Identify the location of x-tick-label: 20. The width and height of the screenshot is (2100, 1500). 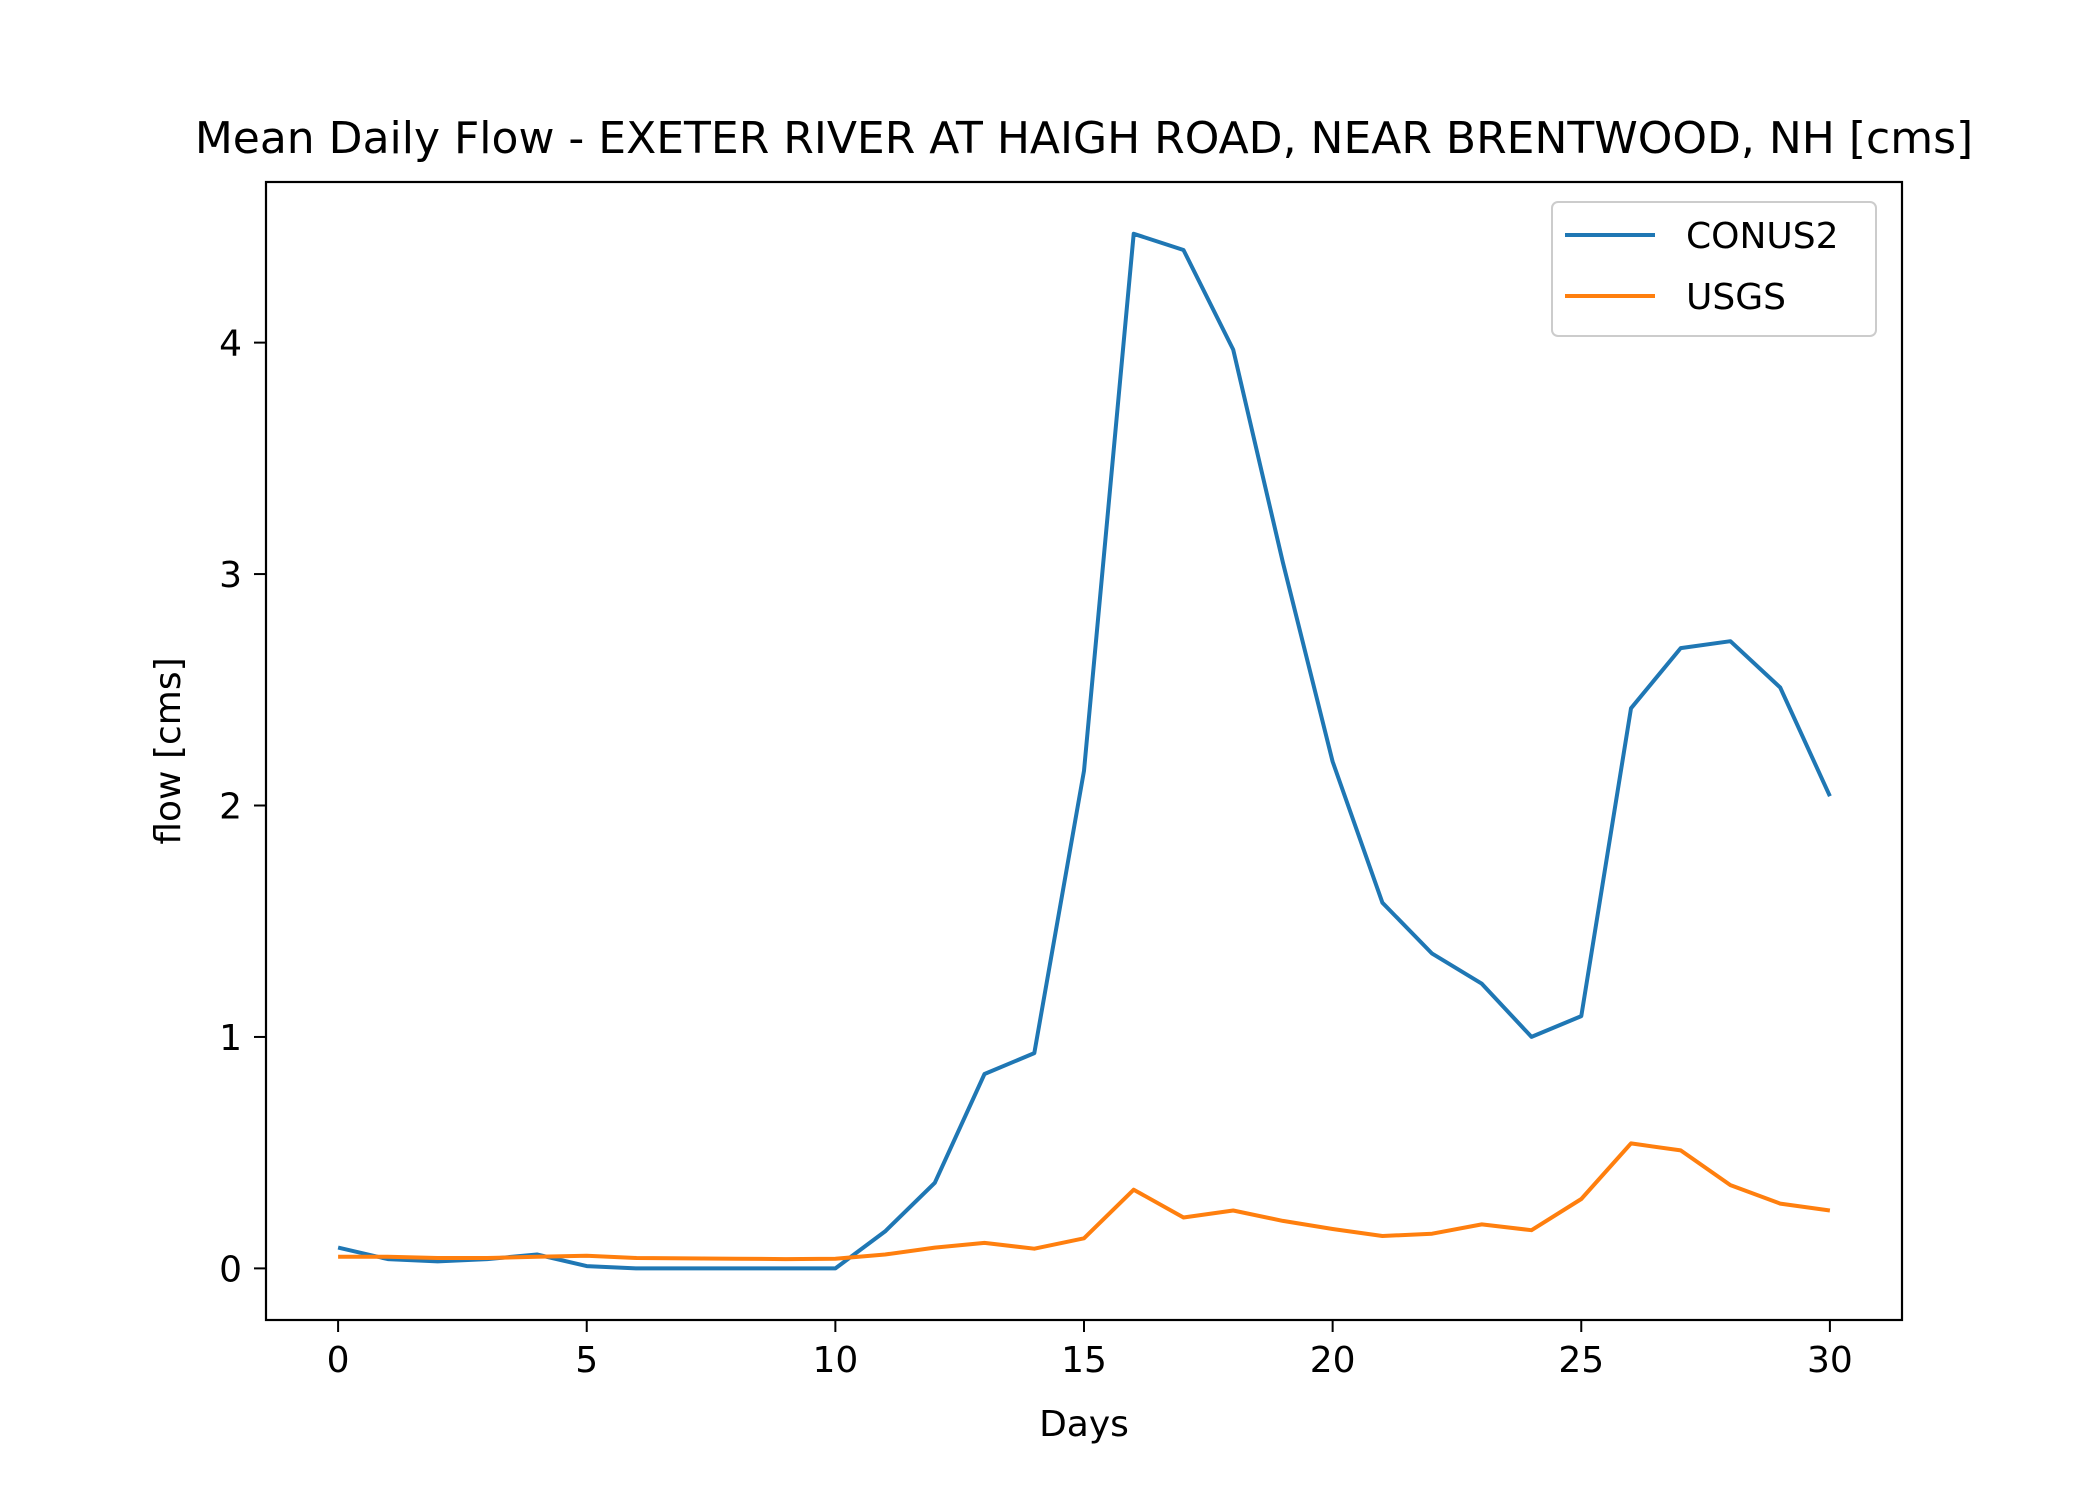
(1333, 1360).